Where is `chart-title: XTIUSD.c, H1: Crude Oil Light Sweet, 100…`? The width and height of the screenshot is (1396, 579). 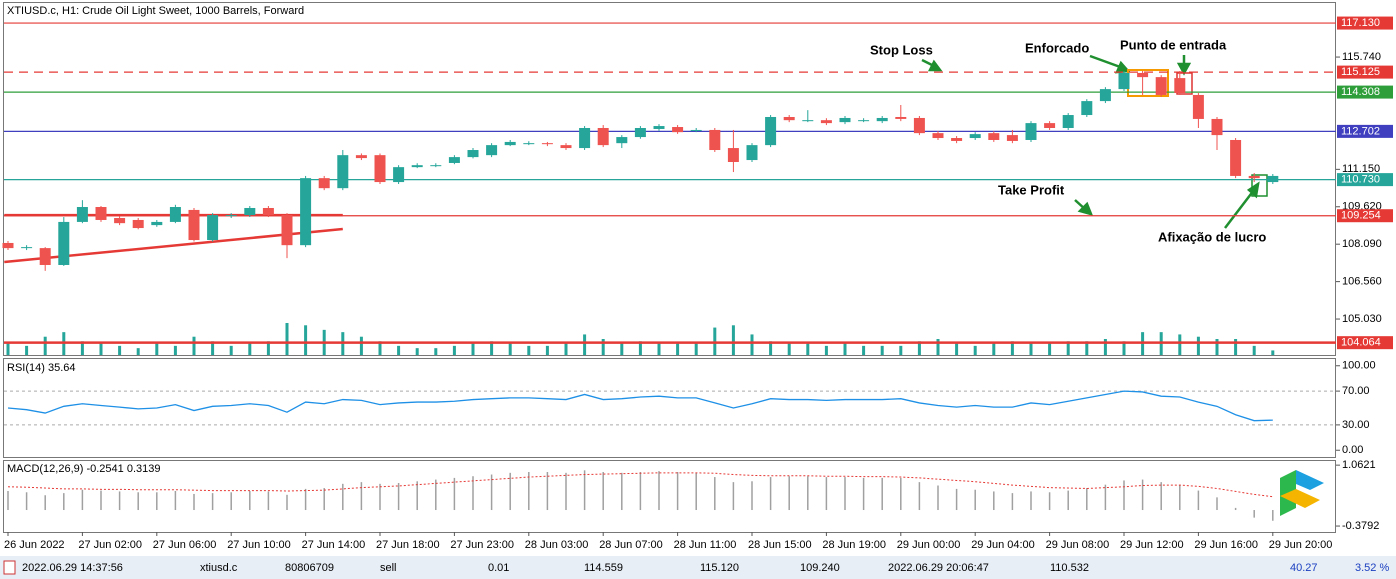 chart-title: XTIUSD.c, H1: Crude Oil Light Sweet, 100… is located at coordinates (155, 11).